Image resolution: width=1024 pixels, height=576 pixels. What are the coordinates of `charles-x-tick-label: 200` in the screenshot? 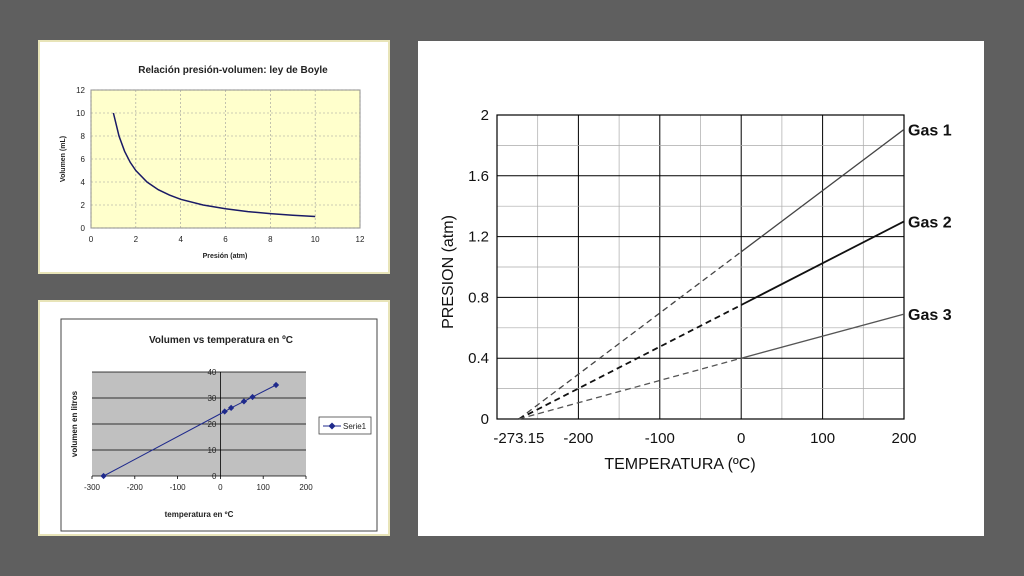 It's located at (306, 487).